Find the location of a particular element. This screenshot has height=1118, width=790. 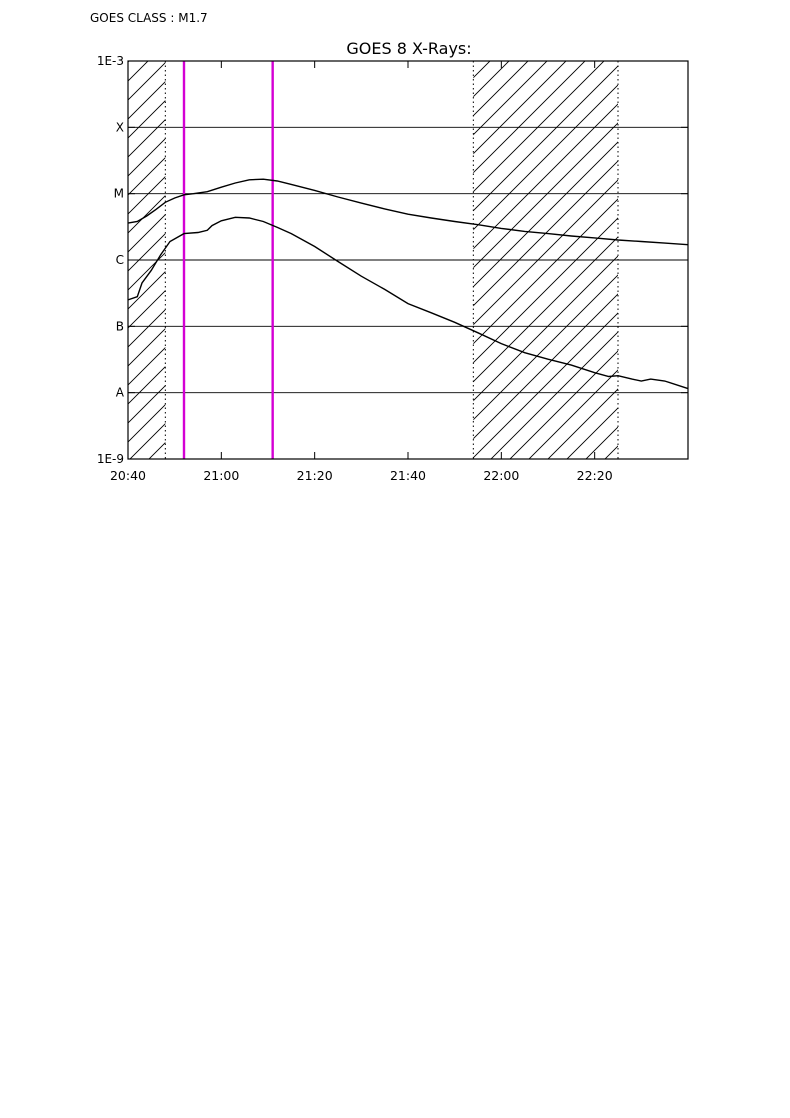

y-tick-label: 1E-9 is located at coordinates (110, 459).